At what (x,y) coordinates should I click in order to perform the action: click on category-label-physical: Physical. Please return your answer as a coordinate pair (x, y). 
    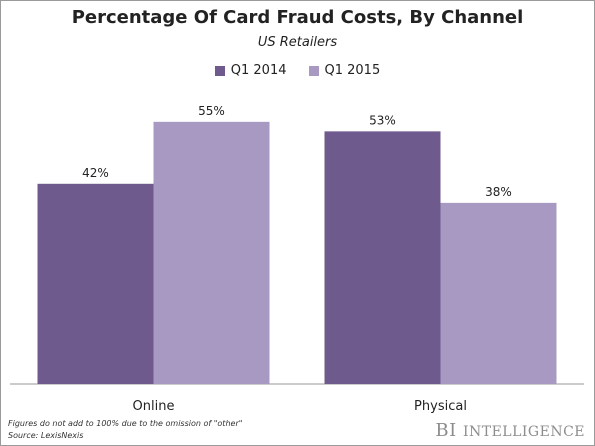
    Looking at the image, I should click on (440, 406).